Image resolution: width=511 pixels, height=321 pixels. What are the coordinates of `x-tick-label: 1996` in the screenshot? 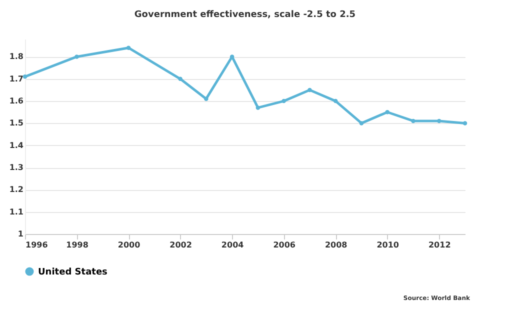 It's located at (37, 245).